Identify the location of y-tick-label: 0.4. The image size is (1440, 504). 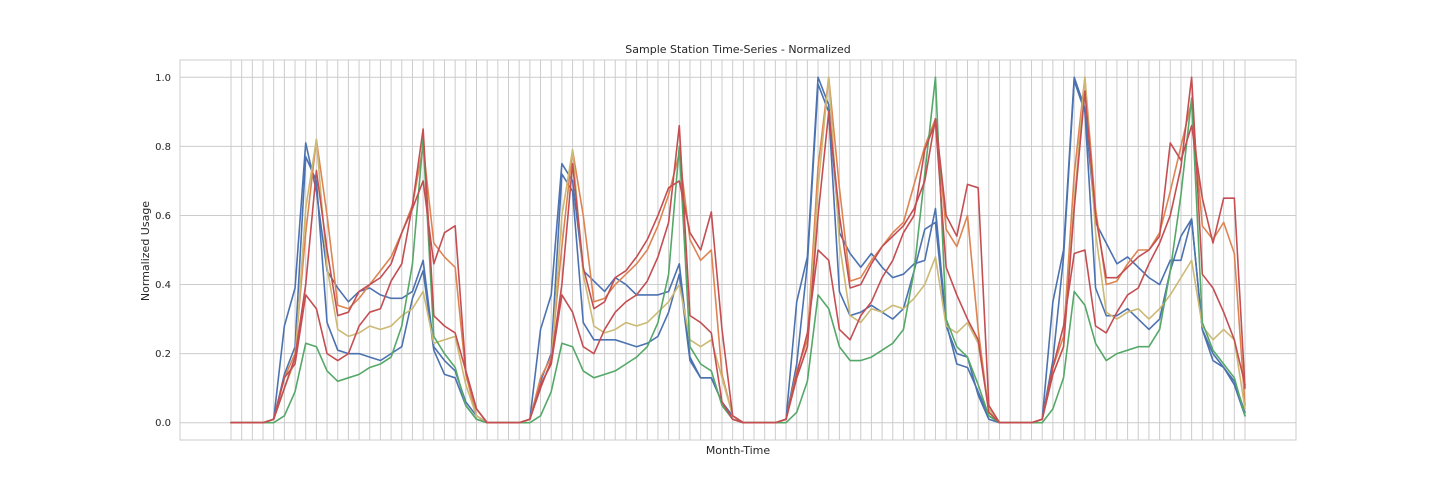
(163, 285).